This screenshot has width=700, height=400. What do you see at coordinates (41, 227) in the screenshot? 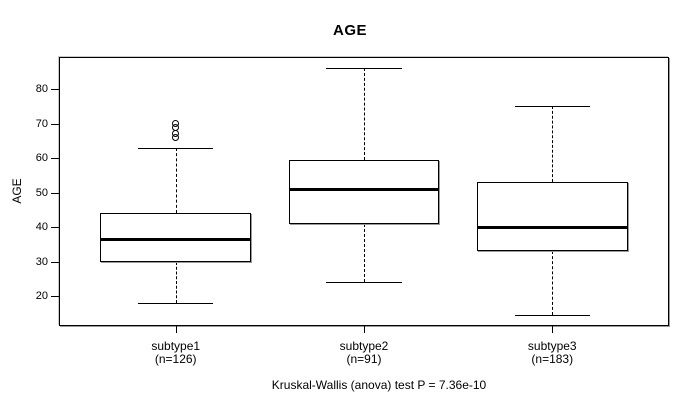
I see `y-tick-label: 40` at bounding box center [41, 227].